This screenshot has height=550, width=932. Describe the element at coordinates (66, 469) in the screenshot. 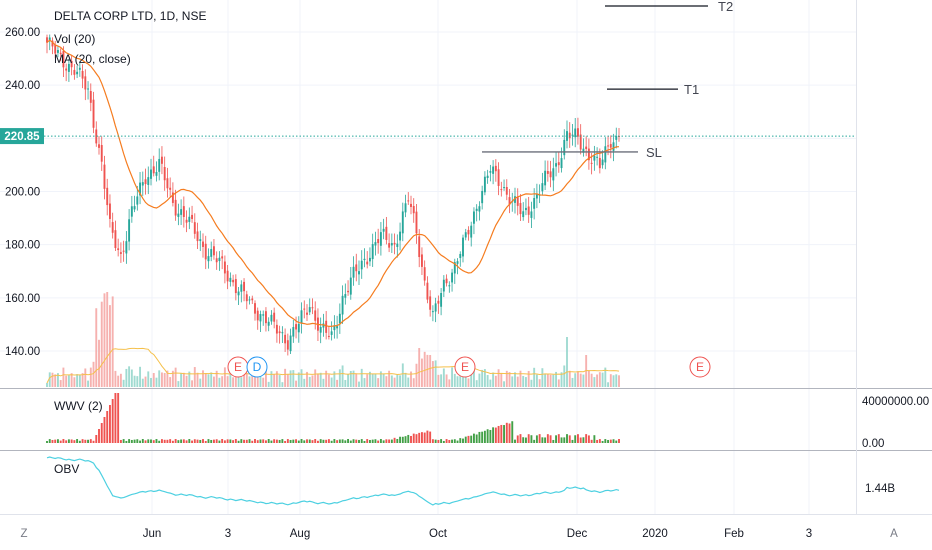

I see `obv-legend: OBV` at that location.